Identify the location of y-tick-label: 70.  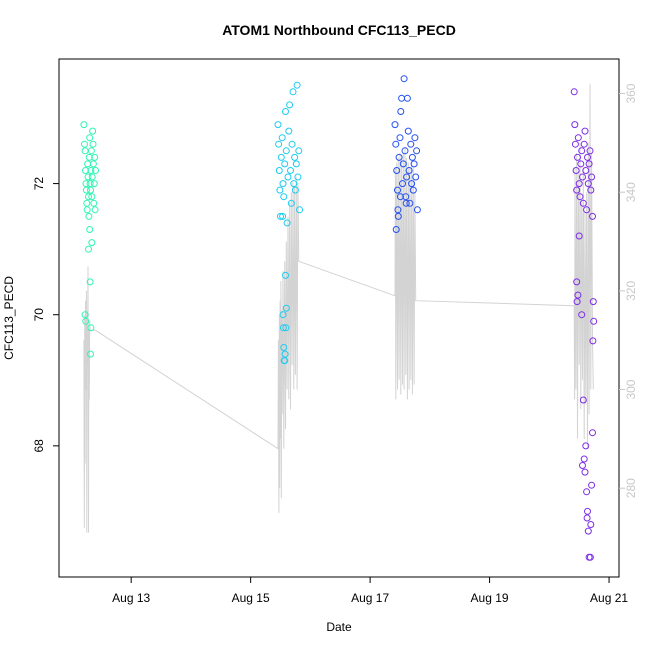
(39, 315).